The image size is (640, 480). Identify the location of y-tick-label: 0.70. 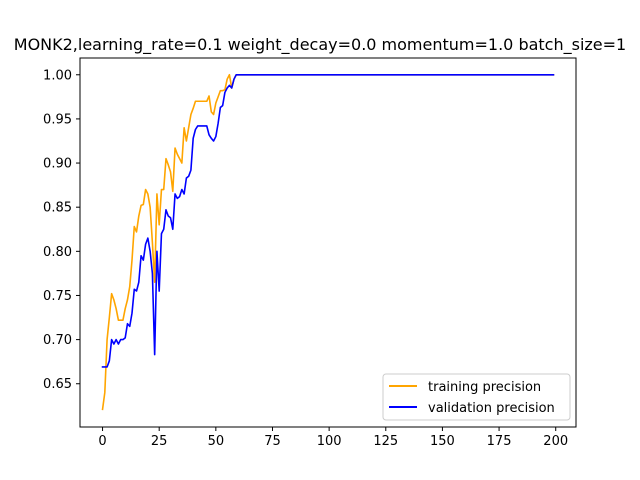
(57, 340).